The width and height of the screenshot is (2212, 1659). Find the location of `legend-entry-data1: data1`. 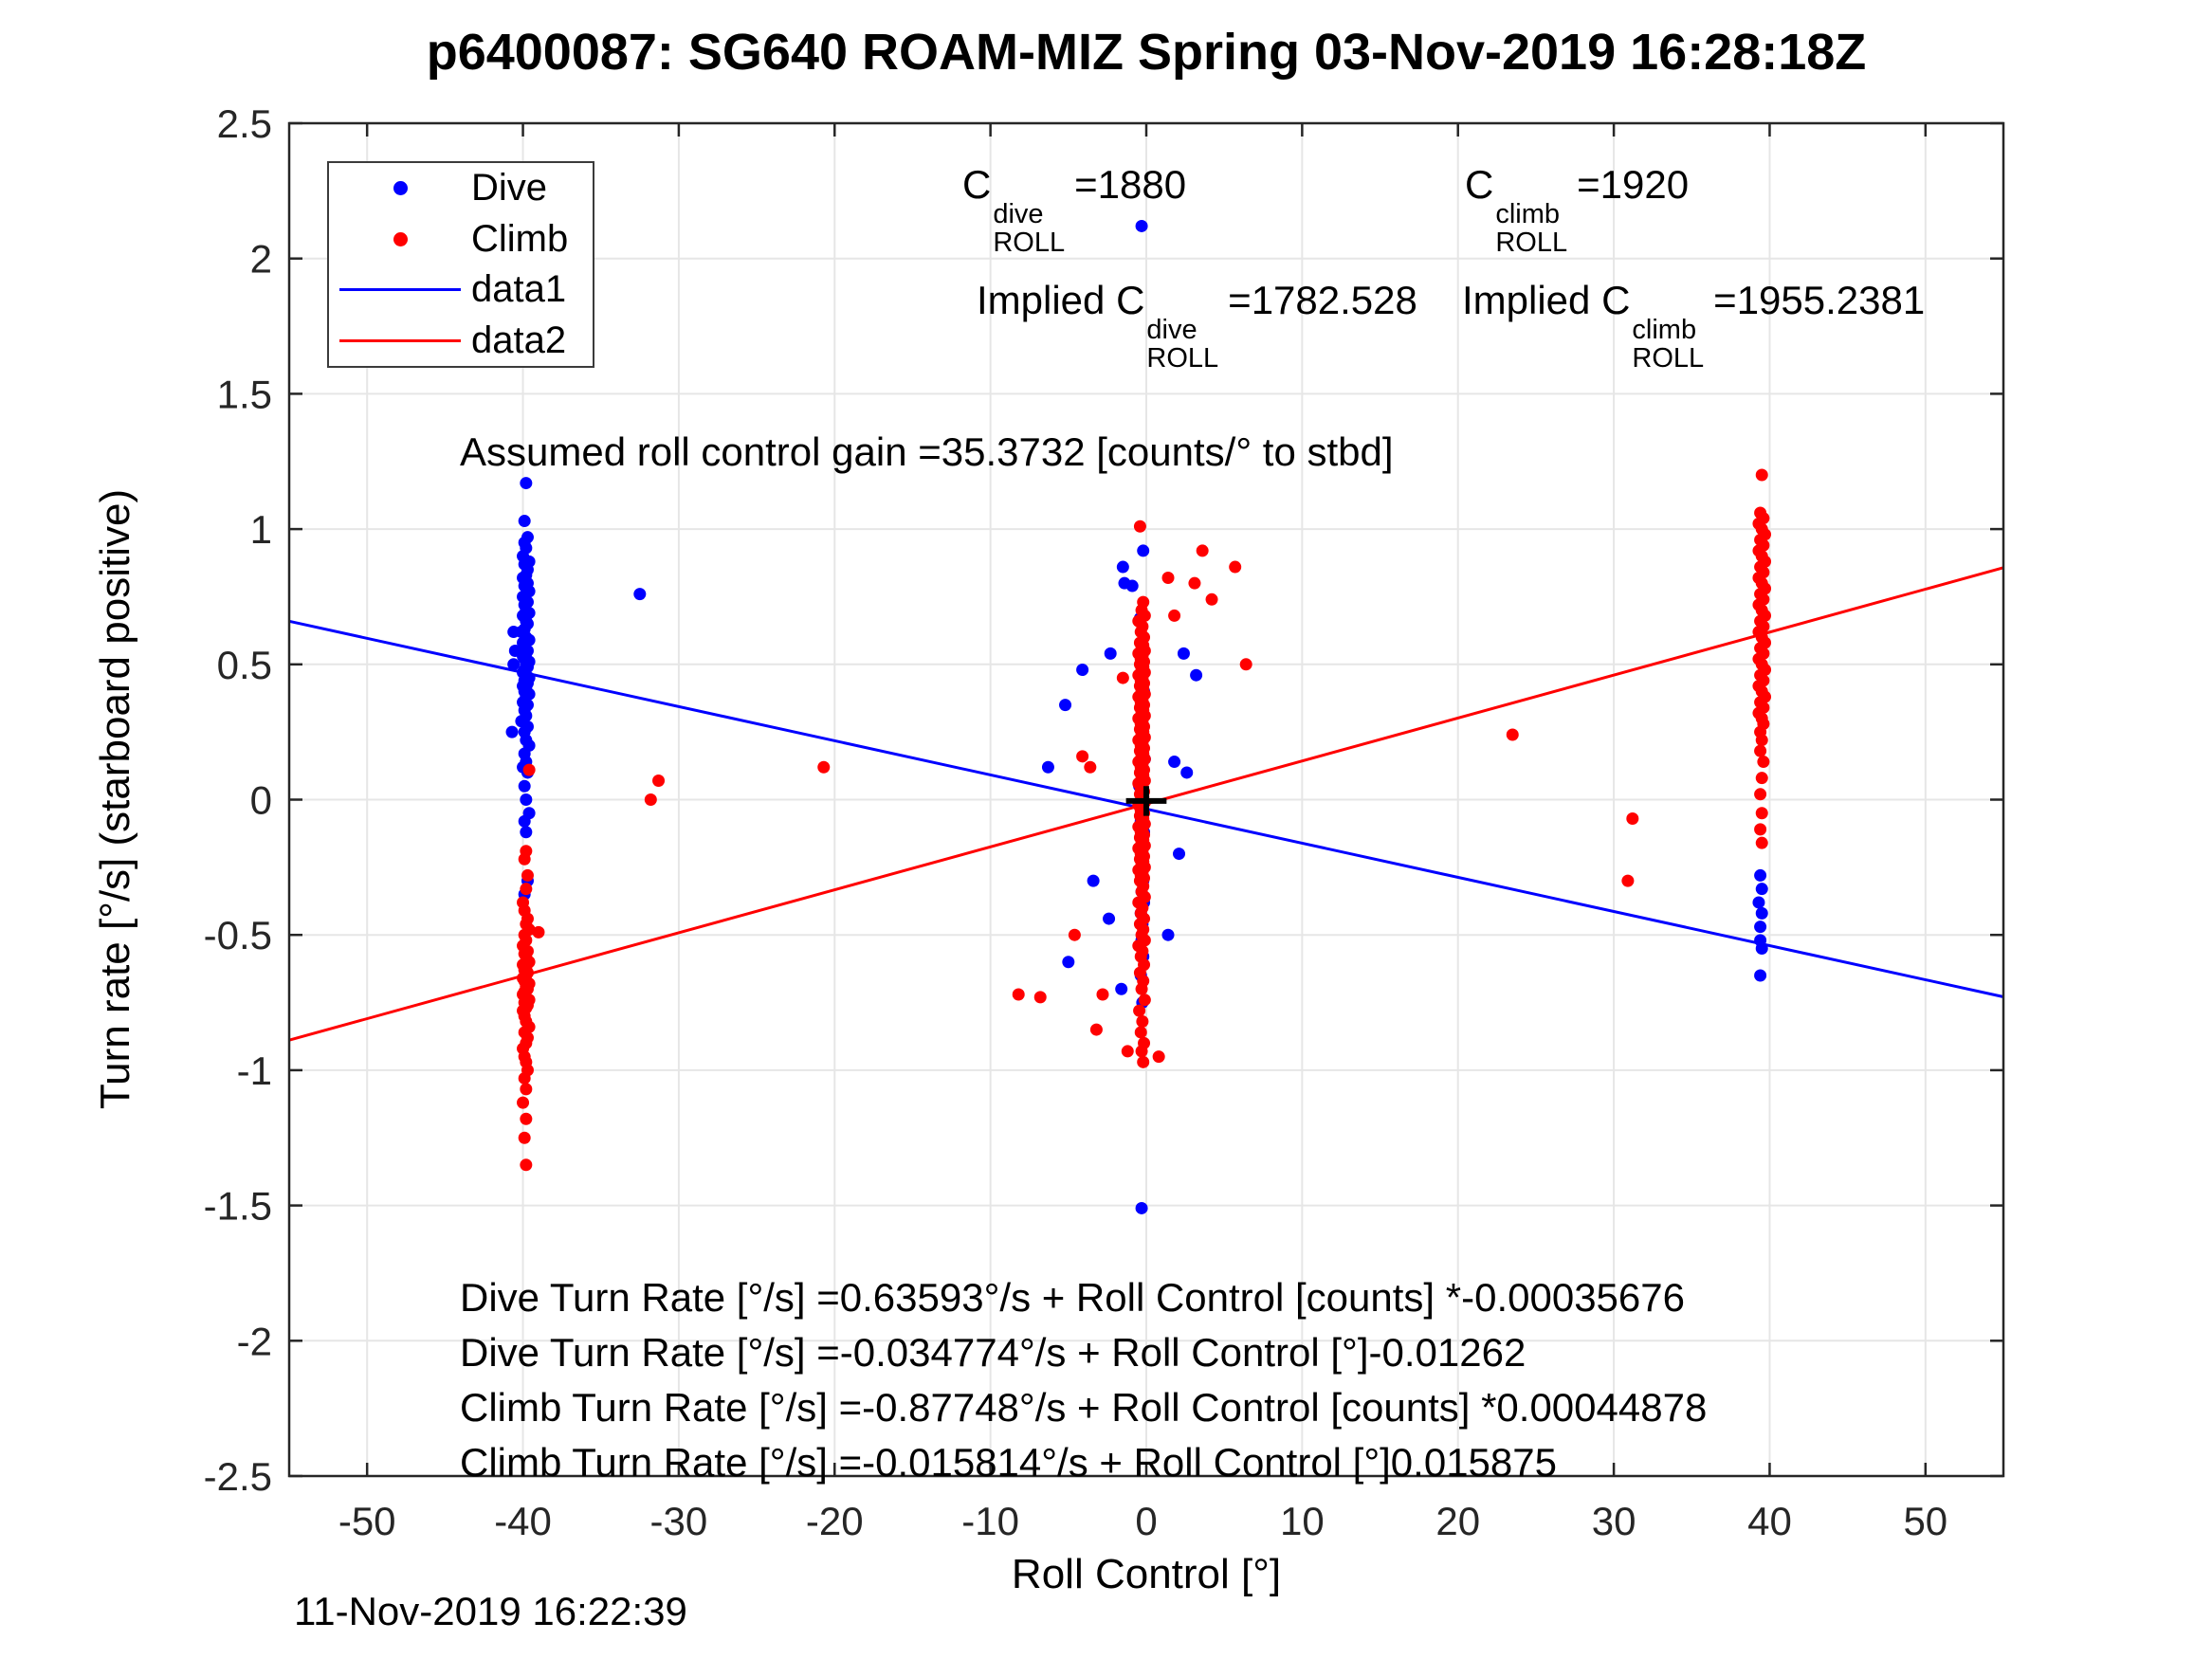

legend-entry-data1: data1 is located at coordinates (461, 290).